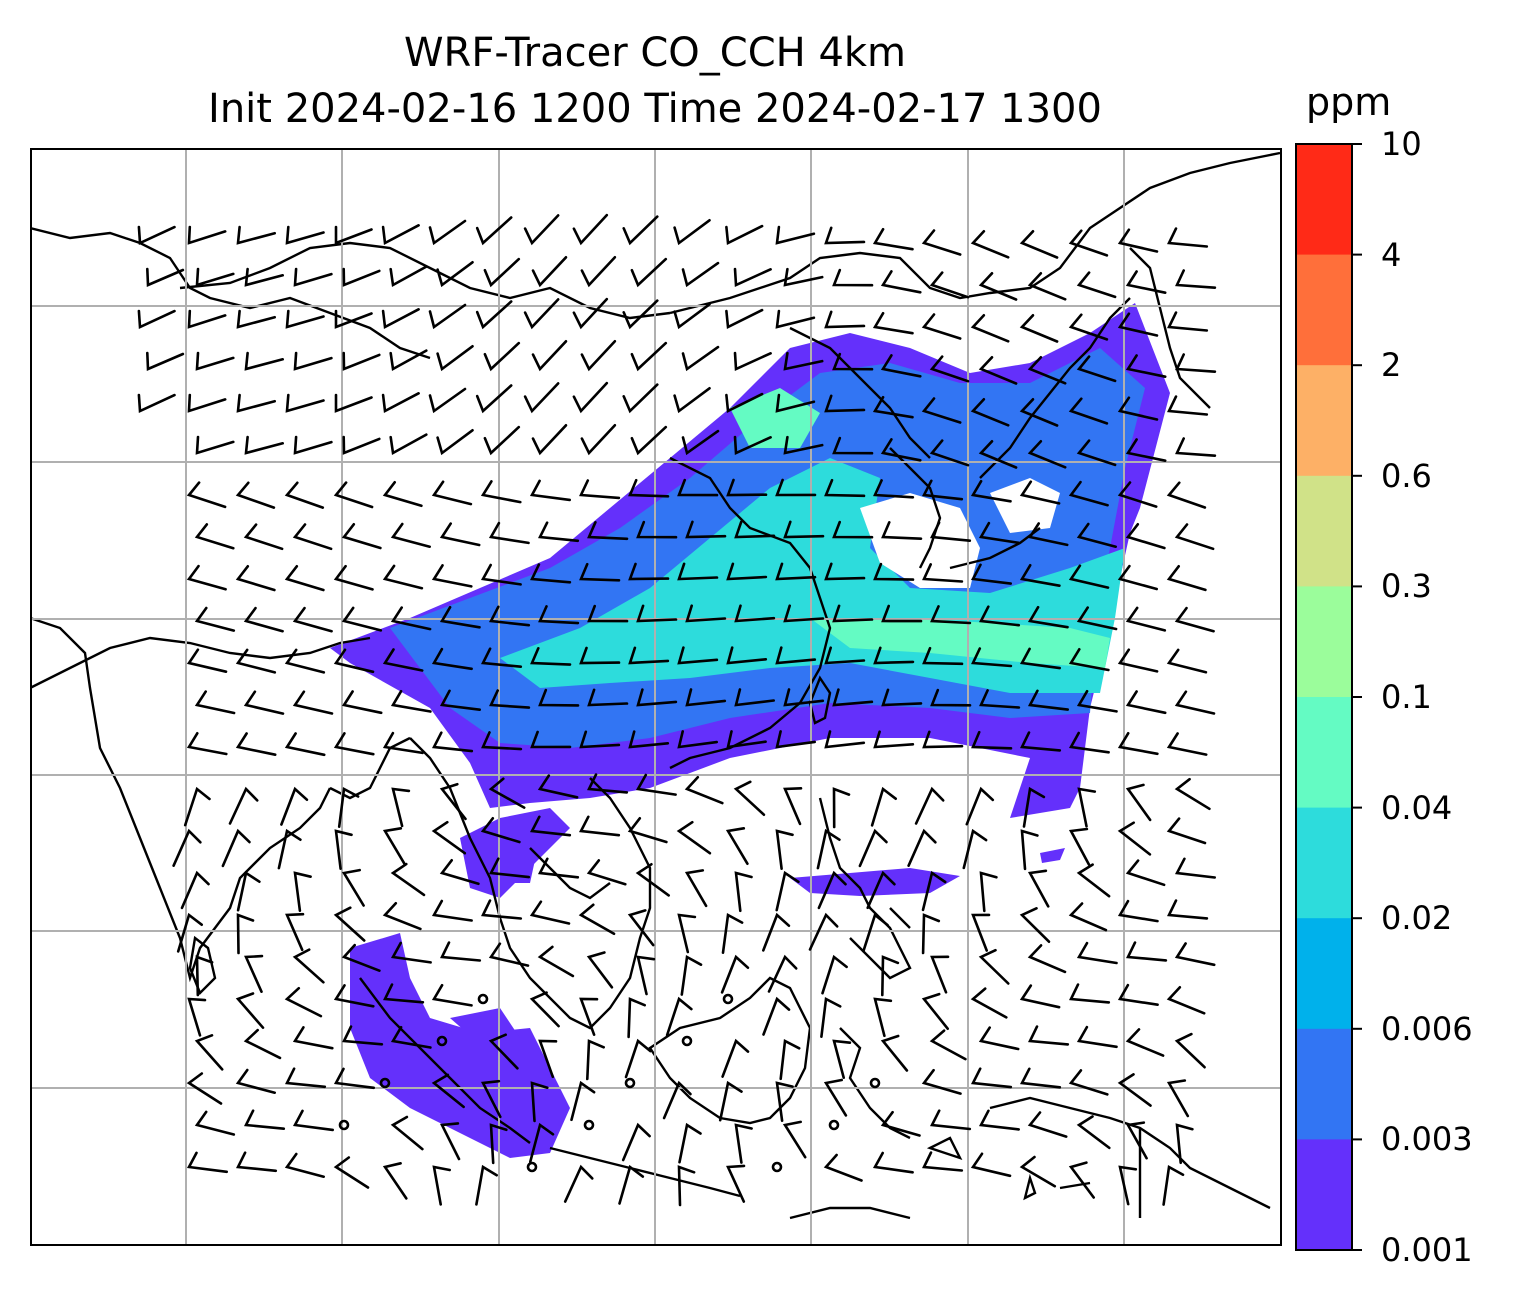 The height and width of the screenshot is (1306, 1528). I want to click on colorbar-tick-label: 2, so click(1391, 365).